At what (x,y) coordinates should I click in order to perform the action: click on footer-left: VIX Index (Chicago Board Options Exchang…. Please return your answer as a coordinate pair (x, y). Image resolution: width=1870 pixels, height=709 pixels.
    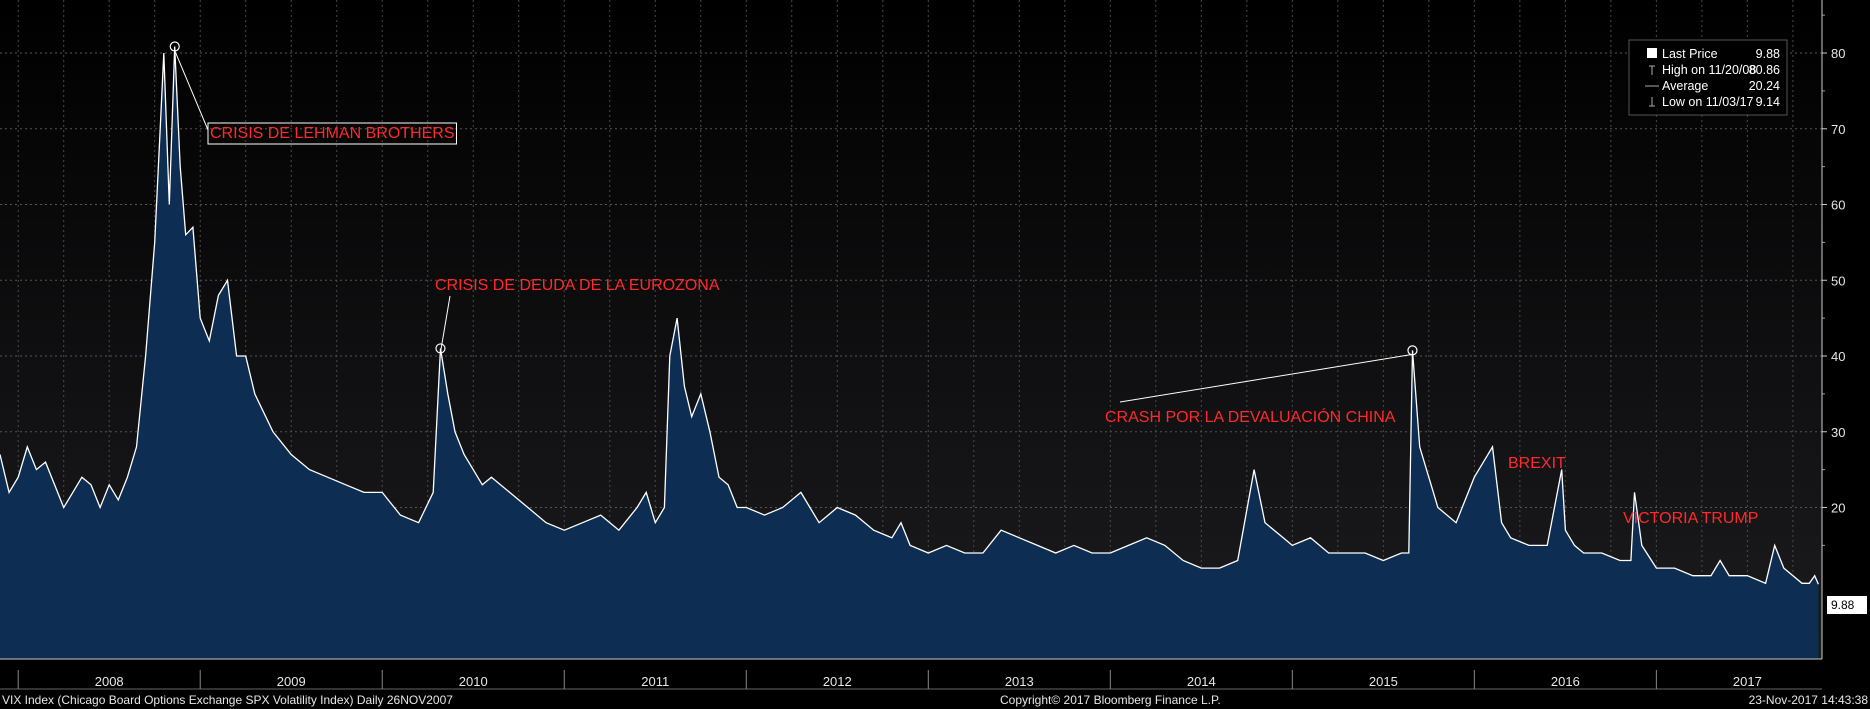
    Looking at the image, I should click on (227, 700).